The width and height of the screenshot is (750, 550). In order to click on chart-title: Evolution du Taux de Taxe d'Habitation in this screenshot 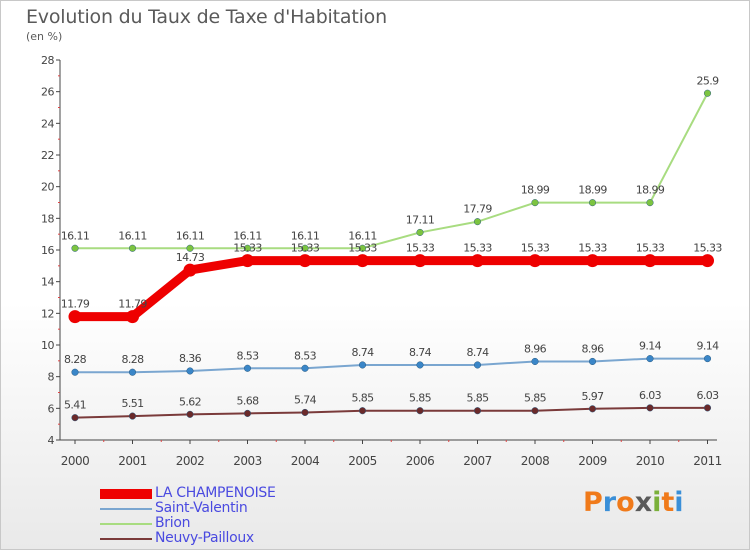, I will do `click(206, 17)`.